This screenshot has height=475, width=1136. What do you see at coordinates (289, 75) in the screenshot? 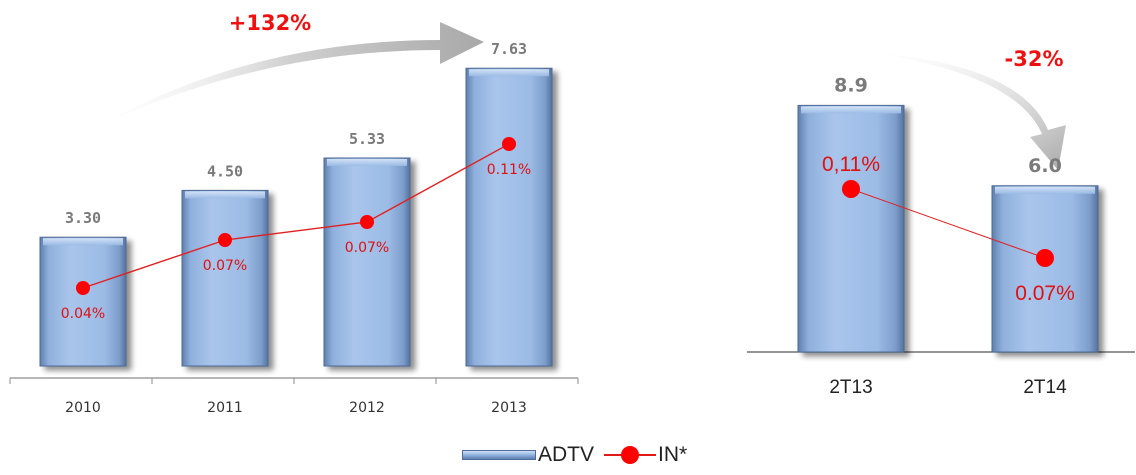
I see `growth-arrow-up` at bounding box center [289, 75].